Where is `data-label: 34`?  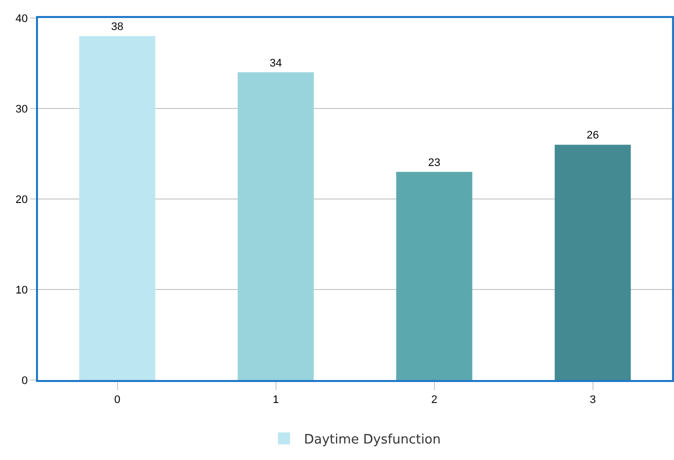 data-label: 34 is located at coordinates (276, 63).